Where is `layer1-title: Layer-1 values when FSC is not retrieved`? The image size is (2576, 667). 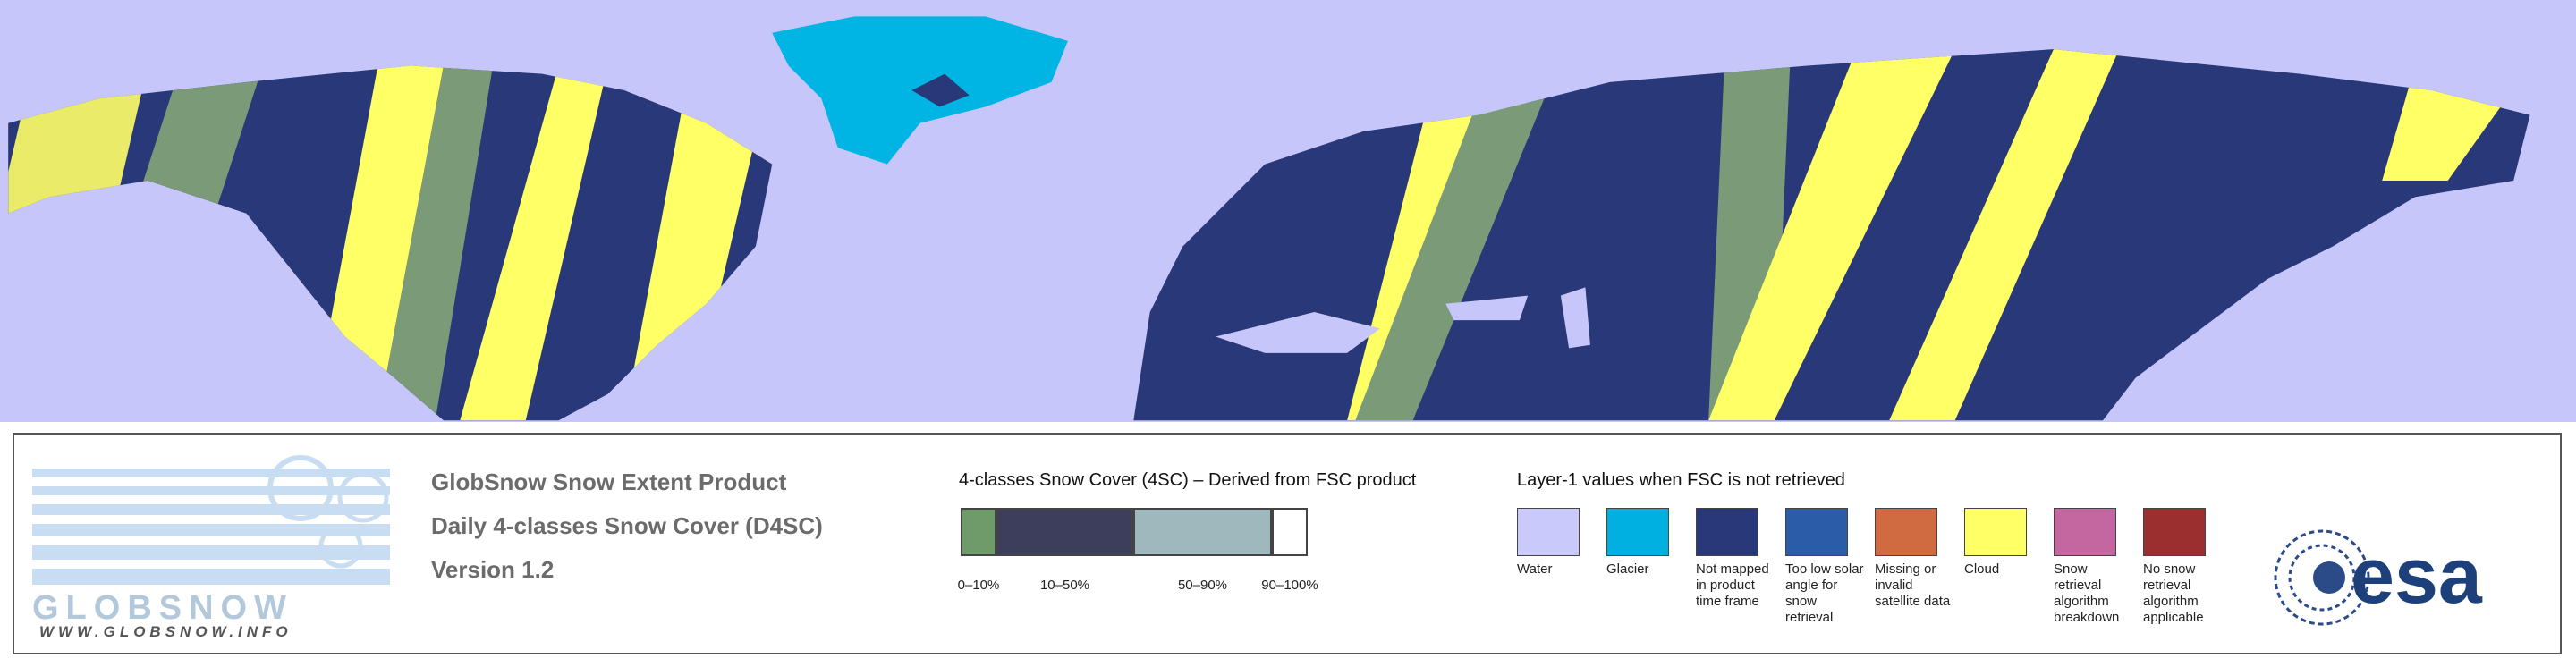 layer1-title: Layer-1 values when FSC is not retrieved is located at coordinates (1681, 480).